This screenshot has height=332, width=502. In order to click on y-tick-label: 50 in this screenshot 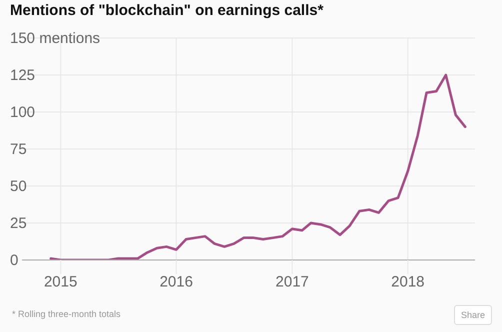, I will do `click(18, 186)`.